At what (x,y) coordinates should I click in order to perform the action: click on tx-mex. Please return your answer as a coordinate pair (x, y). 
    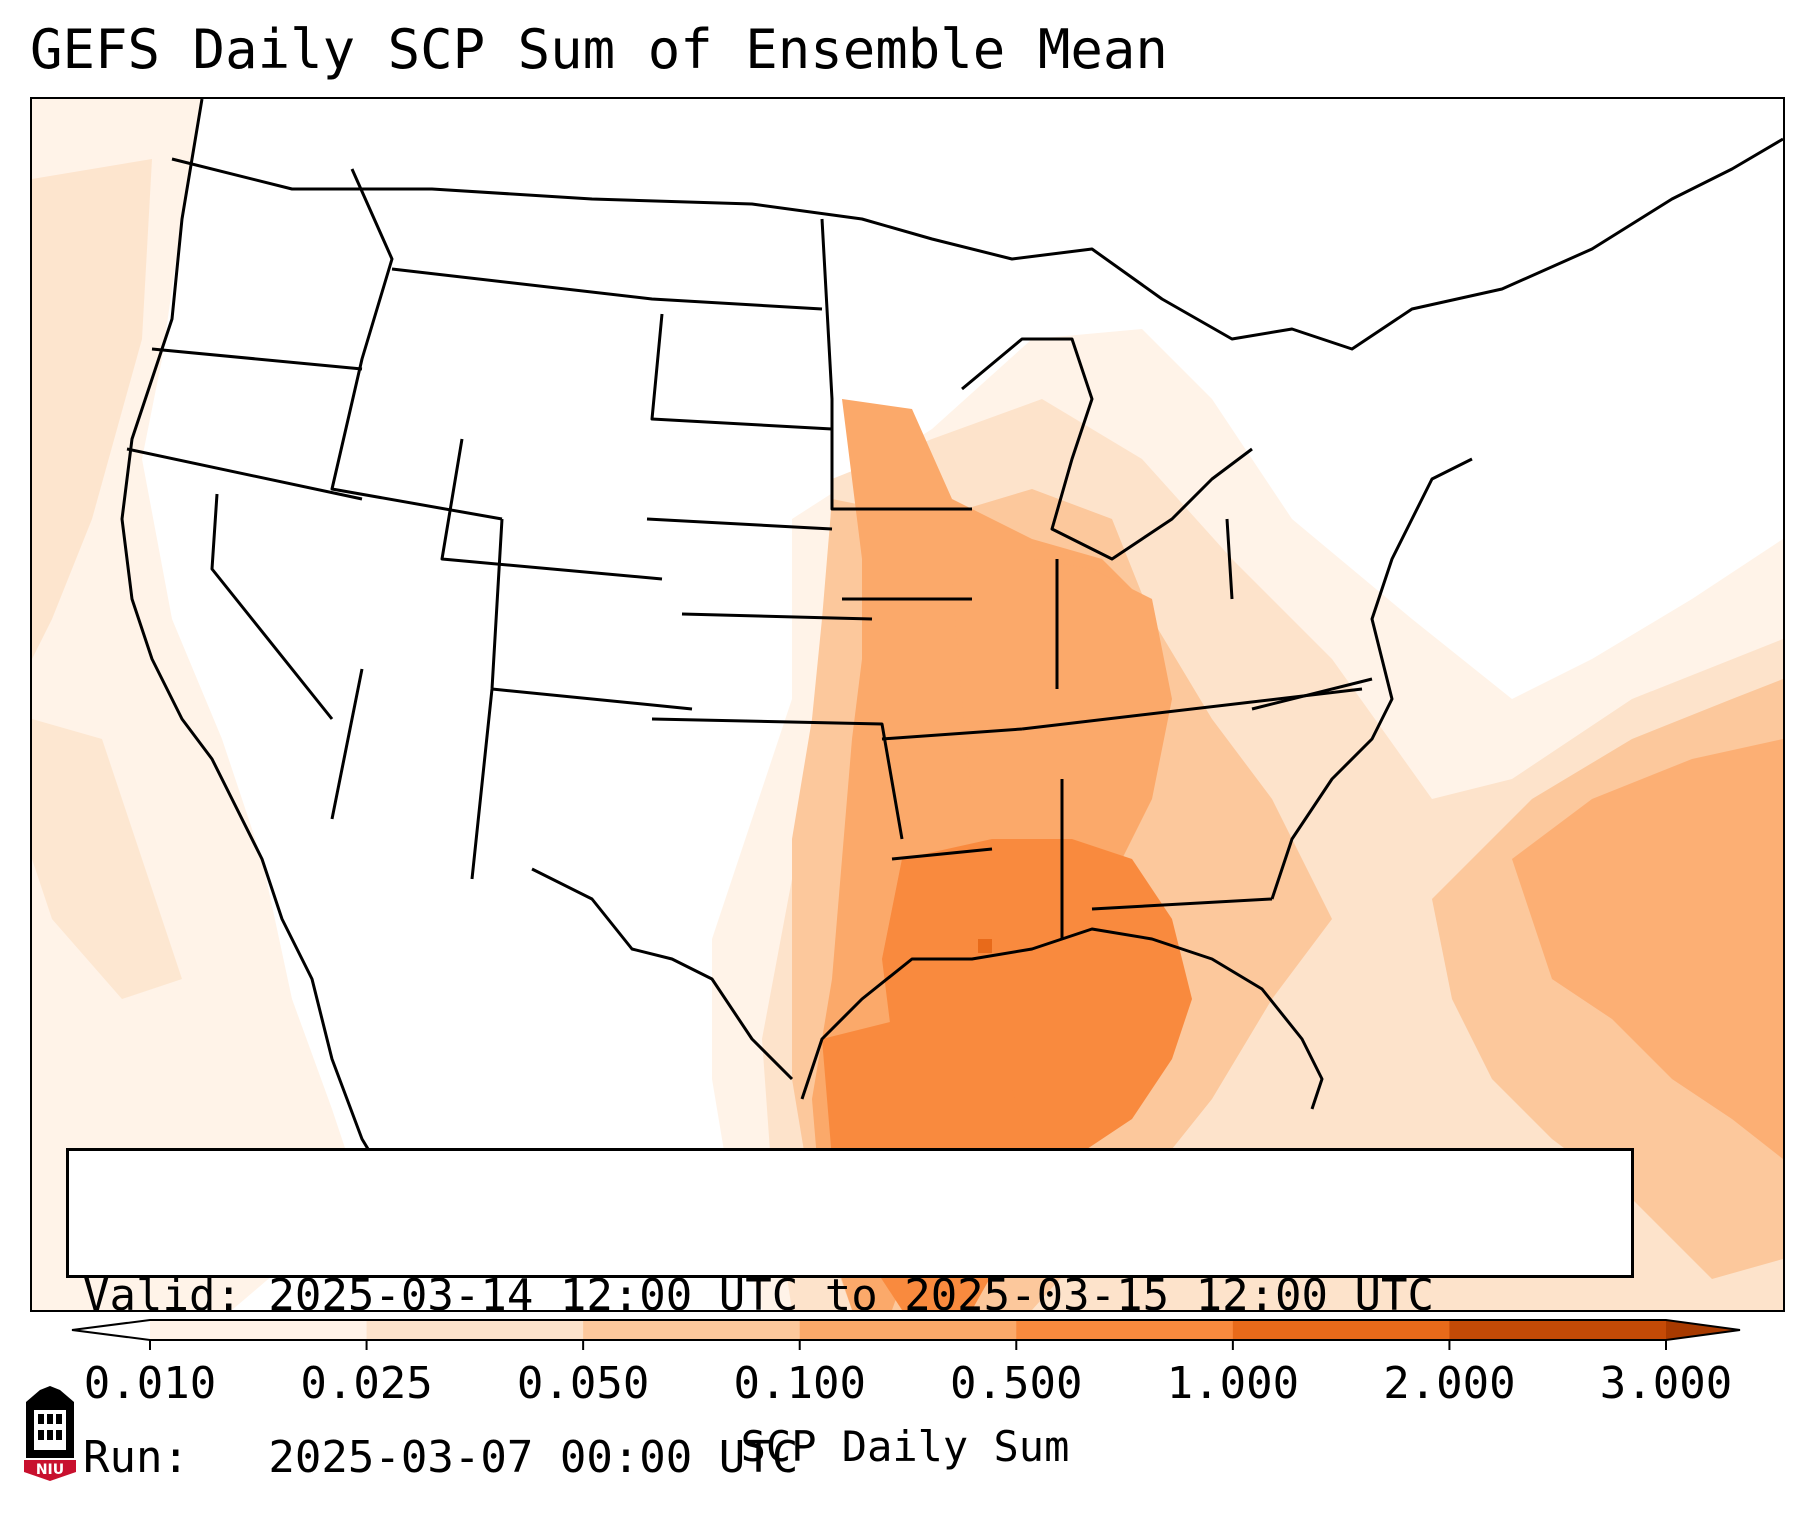
    Looking at the image, I should click on (662, 974).